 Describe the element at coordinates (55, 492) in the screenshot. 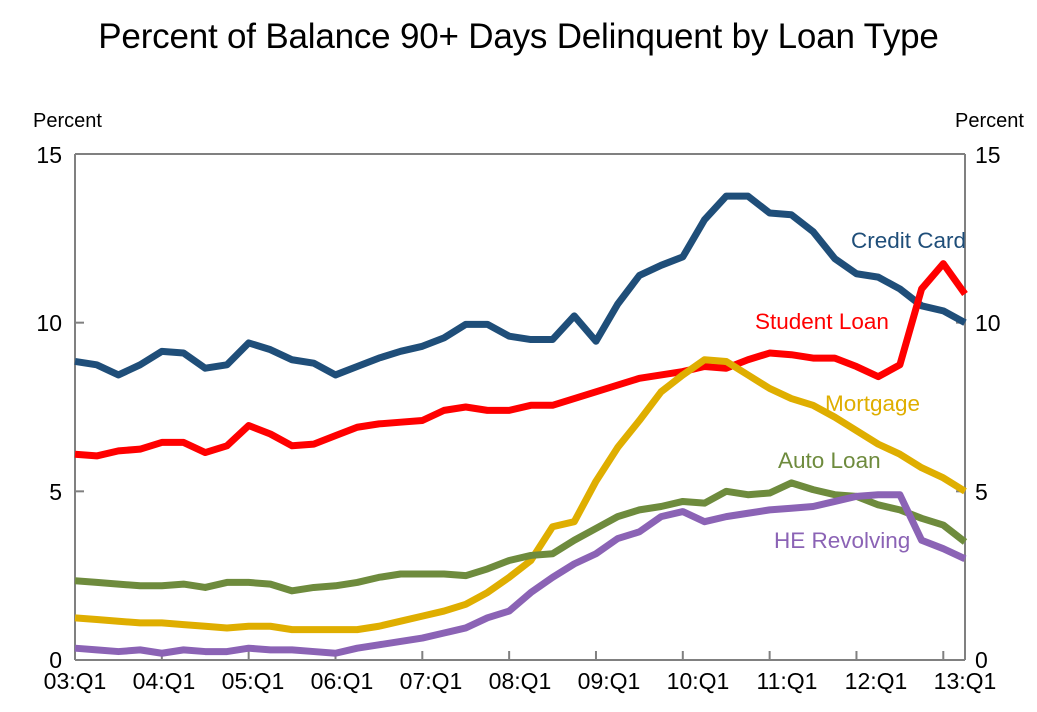

I see `y-tick-left-5: 5` at that location.